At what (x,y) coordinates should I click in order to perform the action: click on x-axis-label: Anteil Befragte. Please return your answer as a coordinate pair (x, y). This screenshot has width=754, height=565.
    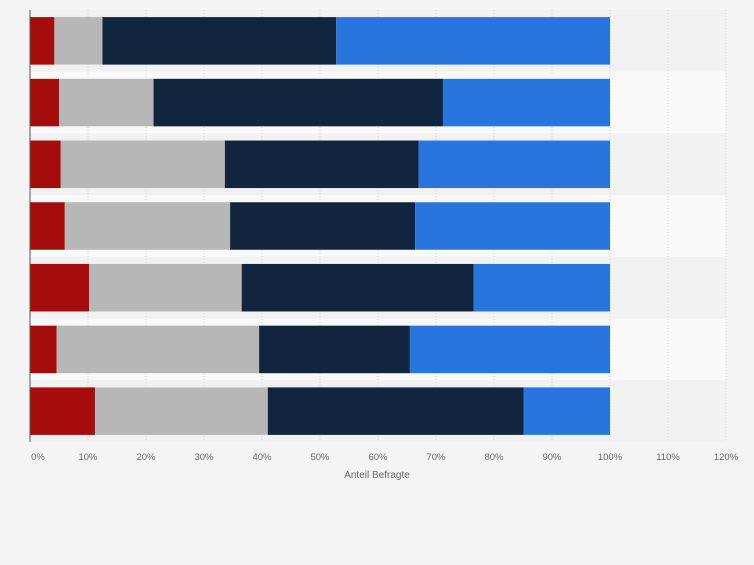
    Looking at the image, I should click on (377, 475).